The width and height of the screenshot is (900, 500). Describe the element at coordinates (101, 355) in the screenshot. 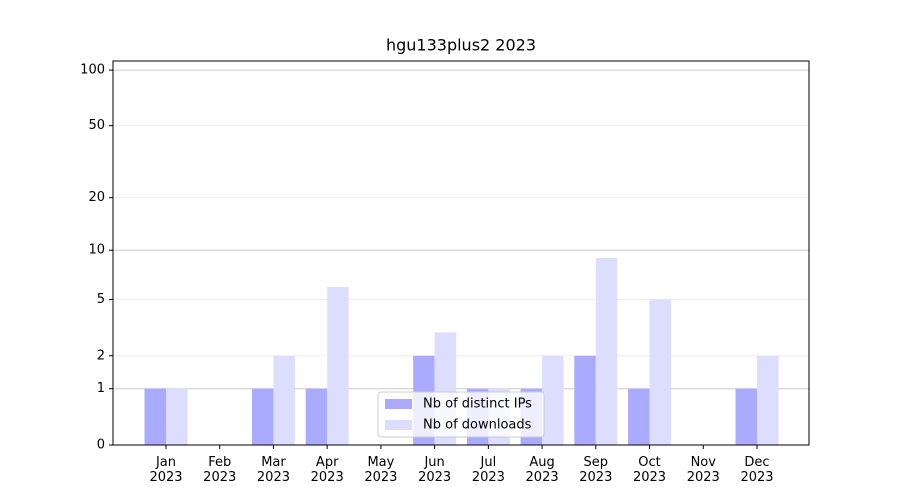

I see `y-tick-label: 2` at that location.